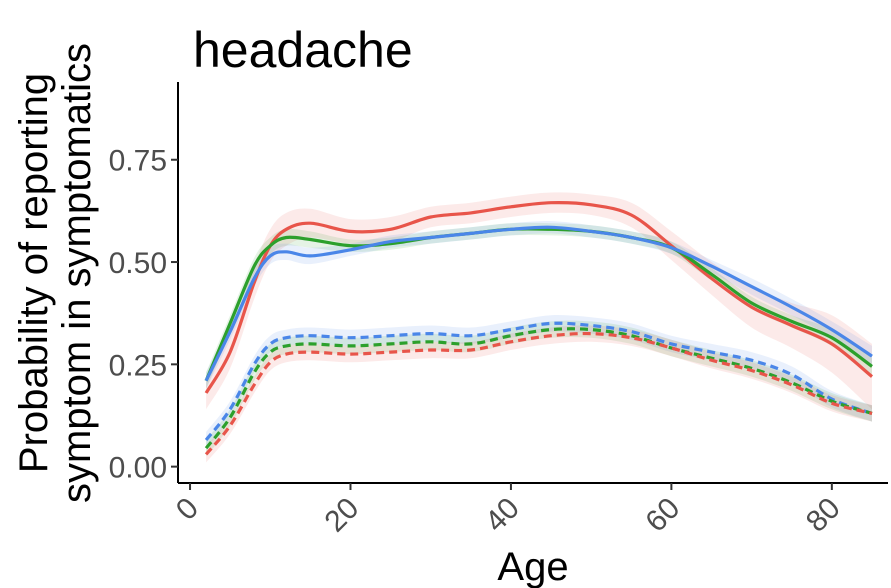 The height and width of the screenshot is (588, 891). I want to click on x-axis-title: Age, so click(532, 566).